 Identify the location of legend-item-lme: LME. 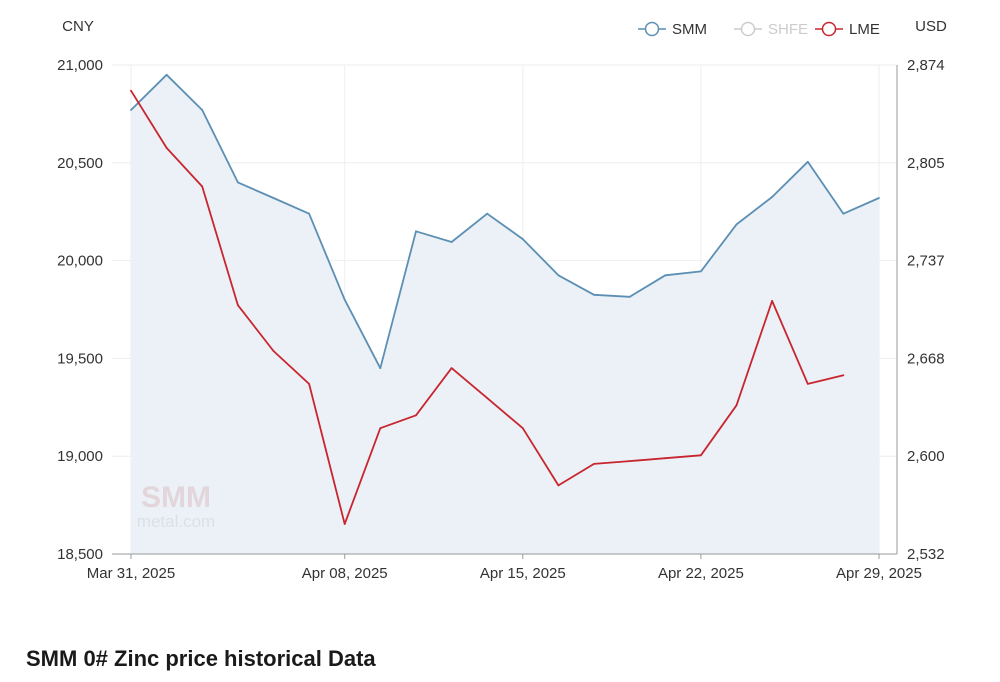
(847, 29).